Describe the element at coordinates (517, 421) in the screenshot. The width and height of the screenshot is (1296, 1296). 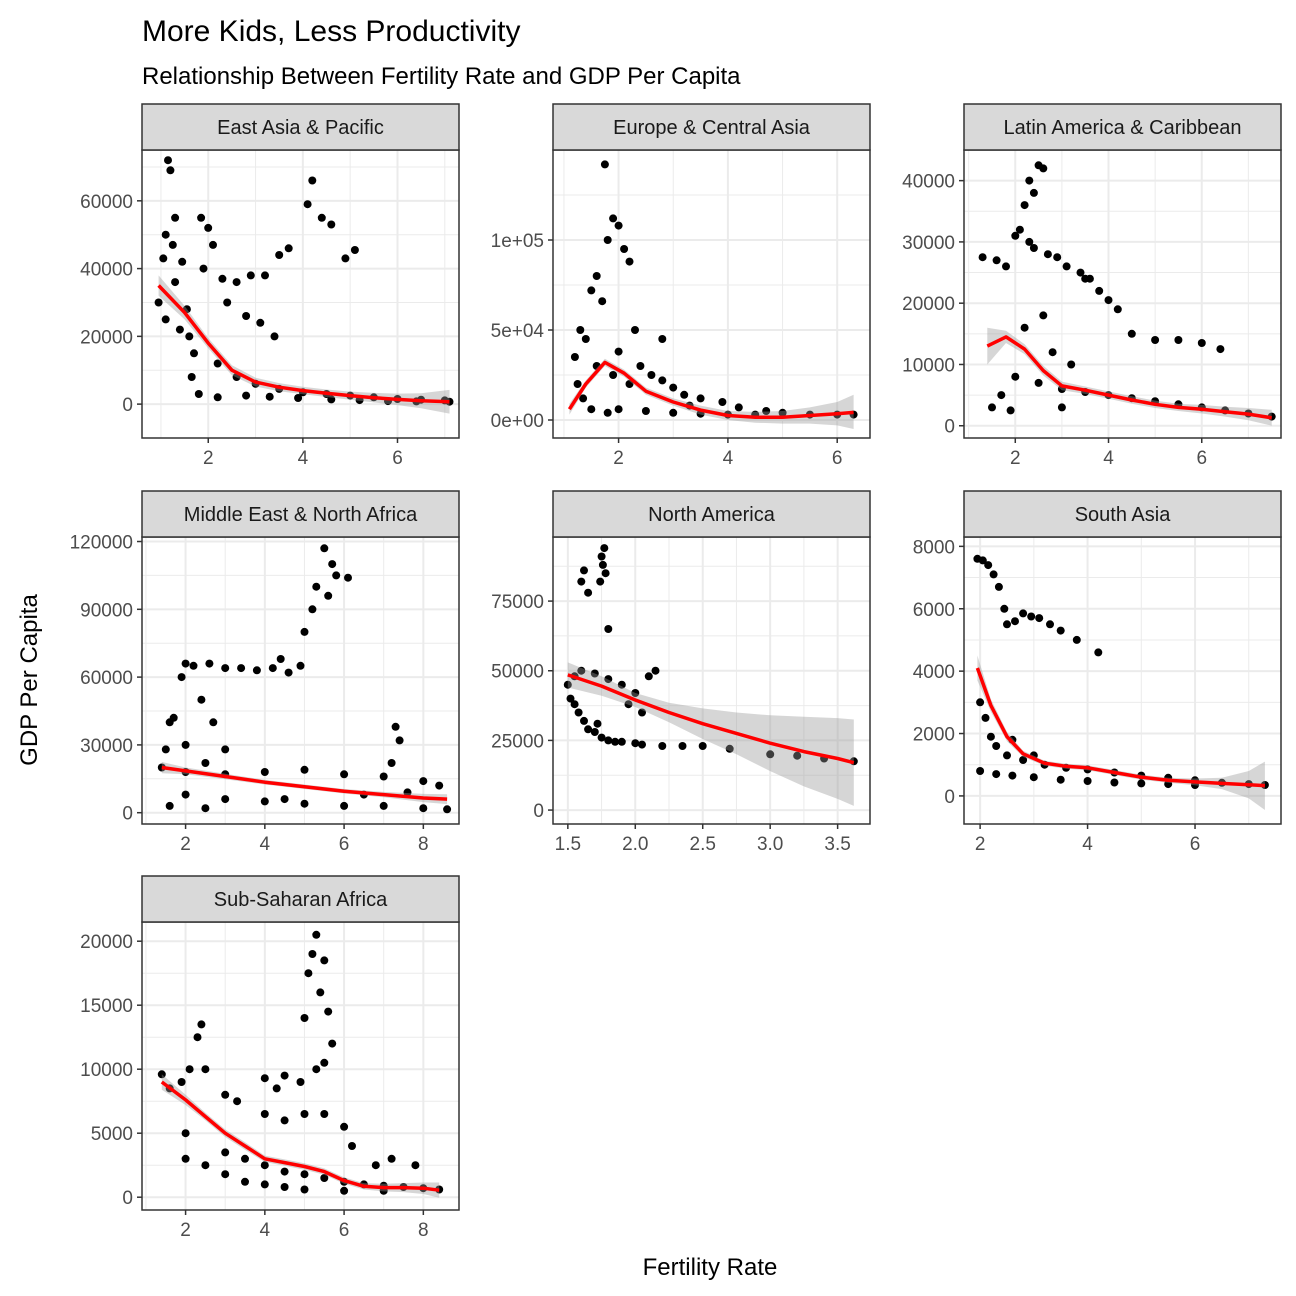
I see `y-tick-label: 0e+00` at that location.